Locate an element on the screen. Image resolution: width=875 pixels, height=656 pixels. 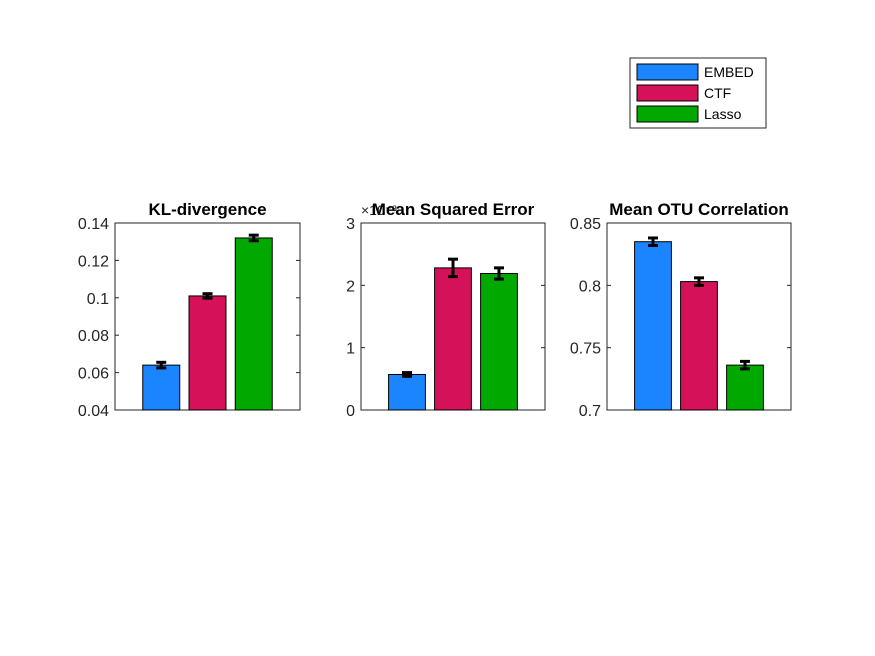
chart-title: Mean Squared Error is located at coordinates (453, 209).